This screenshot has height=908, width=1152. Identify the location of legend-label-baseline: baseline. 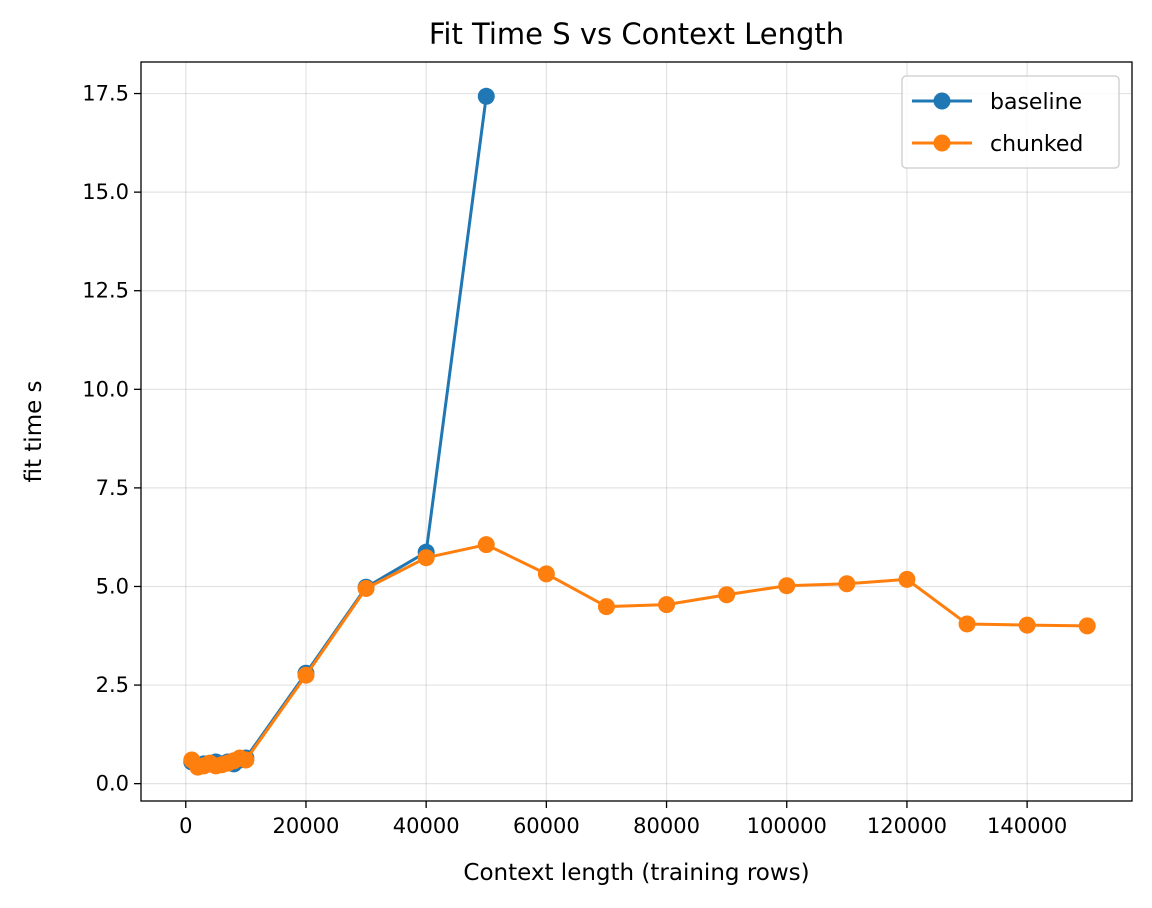
(1036, 102).